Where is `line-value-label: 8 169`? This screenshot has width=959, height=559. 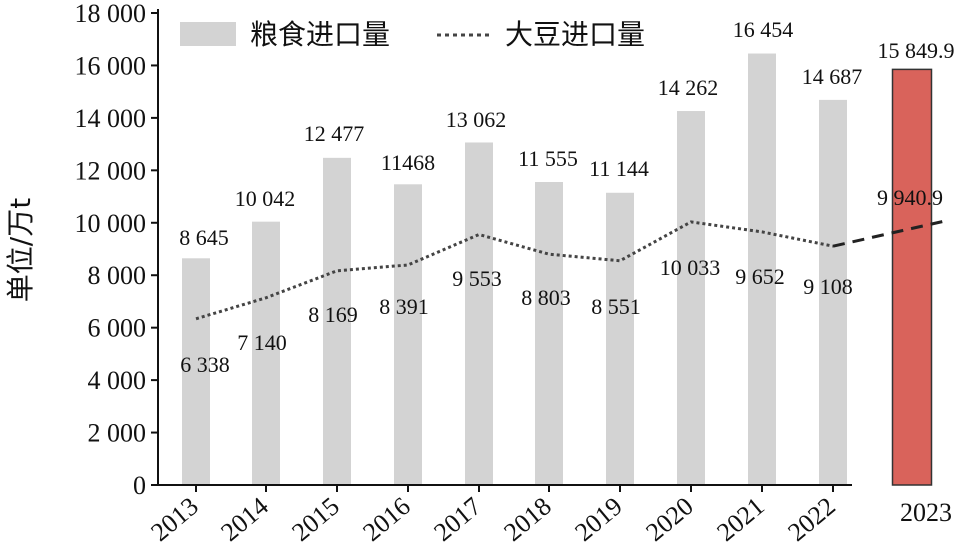 line-value-label: 8 169 is located at coordinates (333, 314).